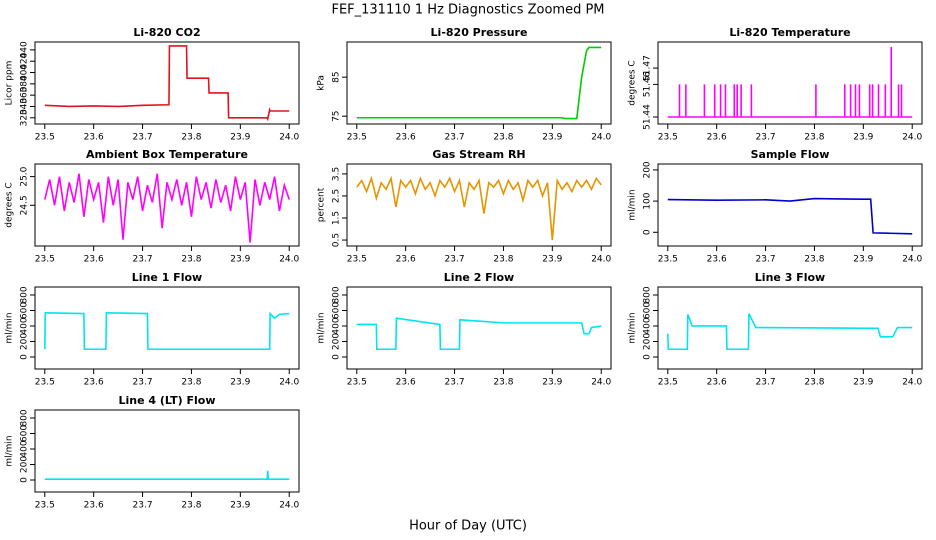 This screenshot has height=540, width=936. What do you see at coordinates (322, 204) in the screenshot?
I see `y-axis-label: percent` at bounding box center [322, 204].